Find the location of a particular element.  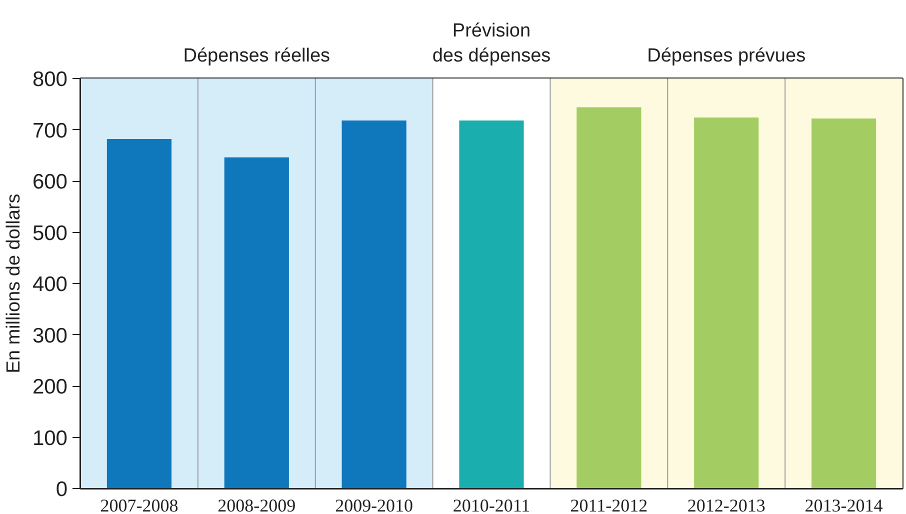

band-label: Dépenses réelles is located at coordinates (256, 56).